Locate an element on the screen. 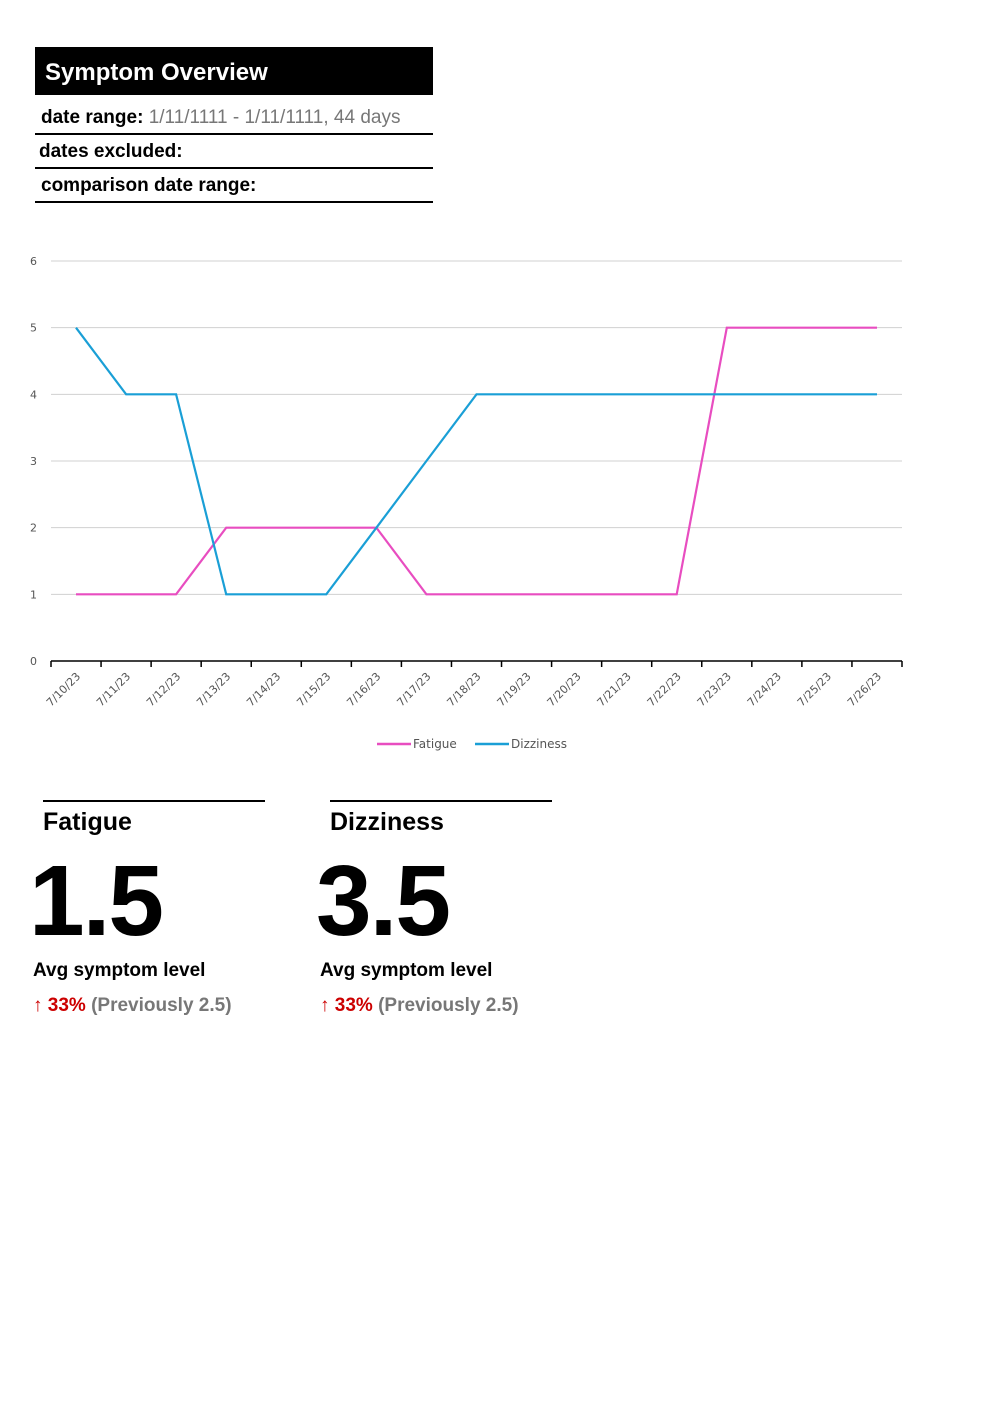 Image resolution: width=1000 pixels, height=1415 pixels. stat-symptom-name: Fatigue is located at coordinates (87, 822).